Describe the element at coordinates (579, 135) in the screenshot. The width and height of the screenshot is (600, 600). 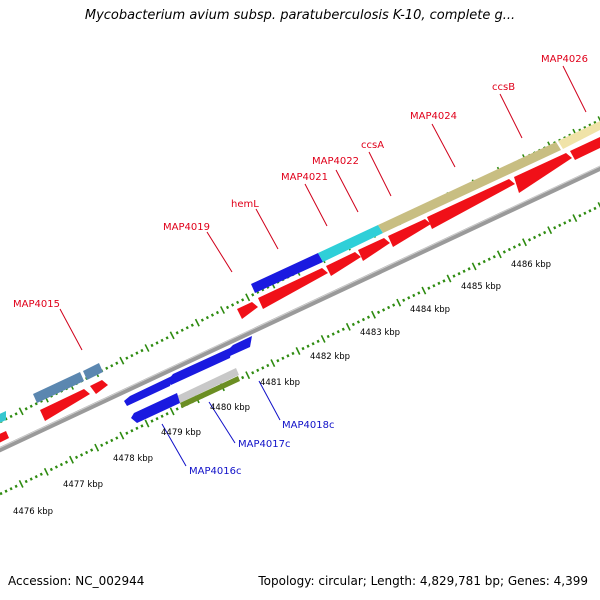
I see `feature-bar-khaki` at that location.